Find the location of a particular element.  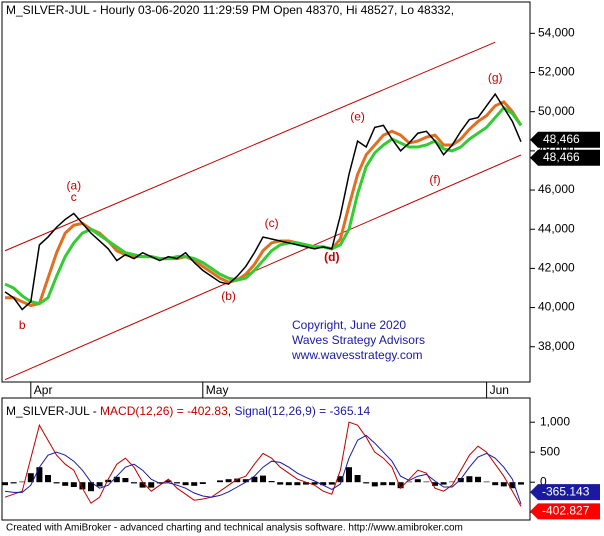

y-tick-label: 0 is located at coordinates (543, 481).